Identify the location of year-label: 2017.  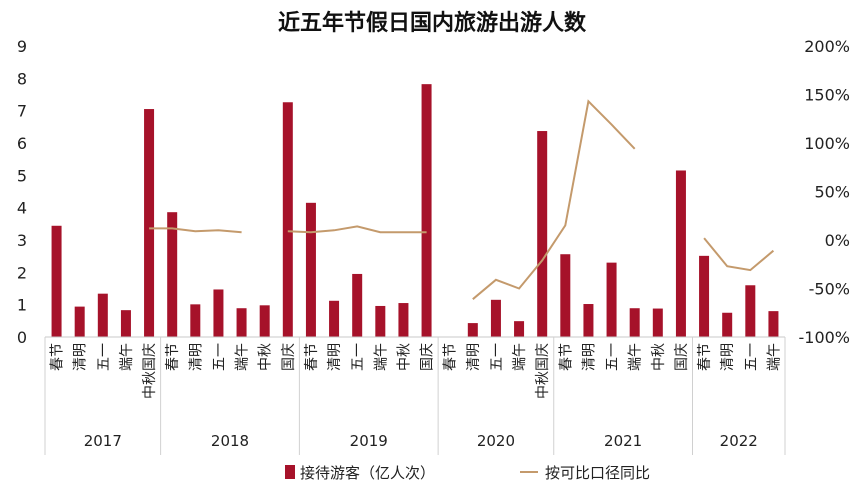
(103, 441).